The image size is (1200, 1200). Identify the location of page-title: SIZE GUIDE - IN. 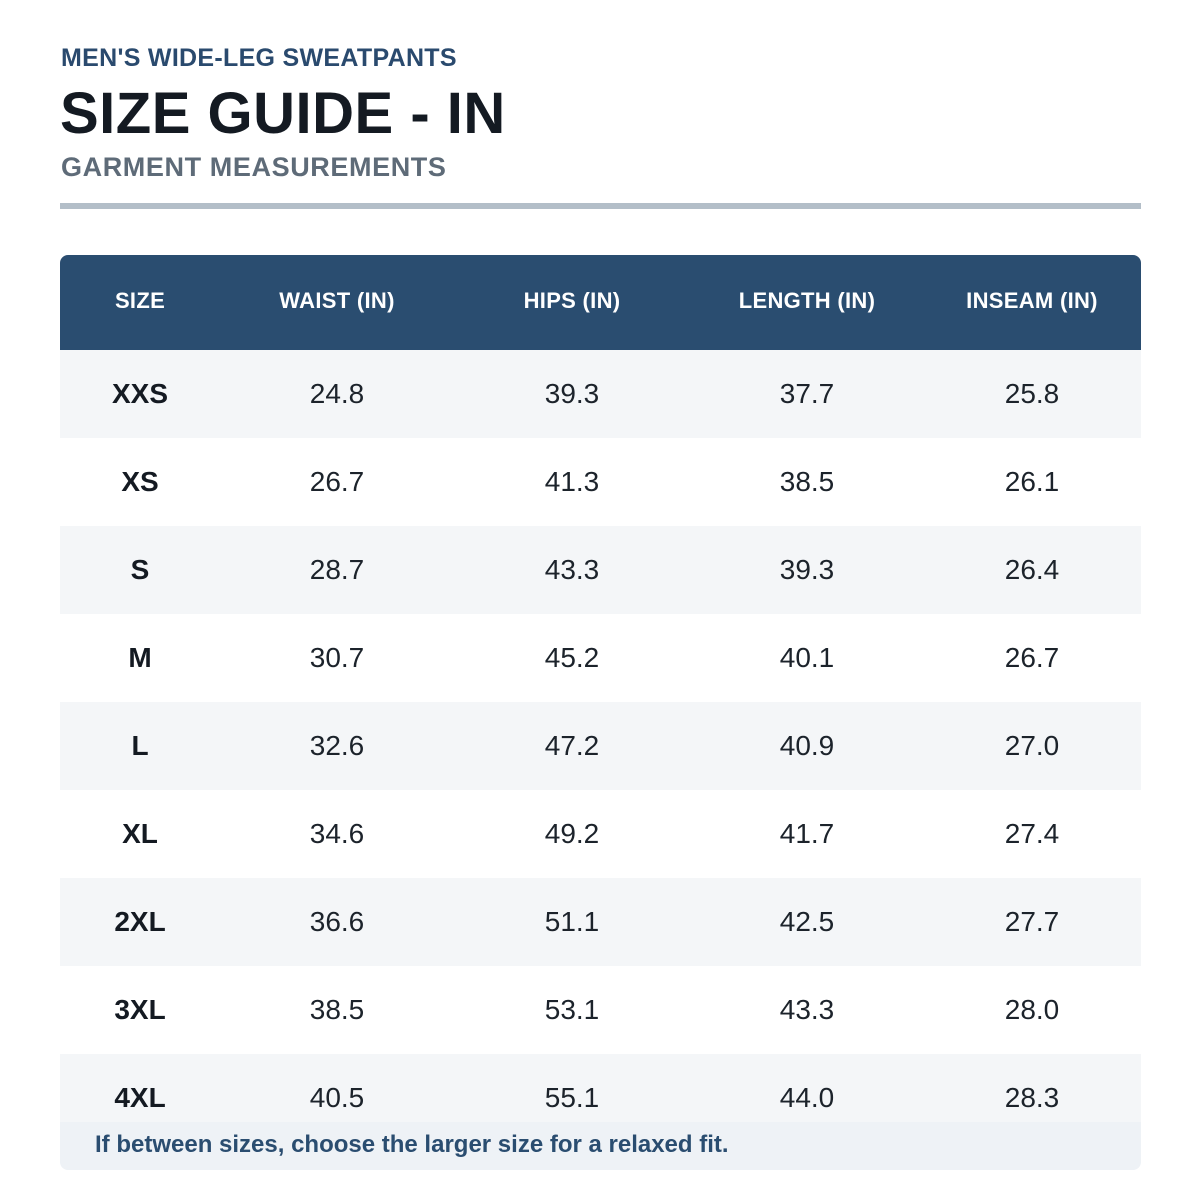
(283, 113).